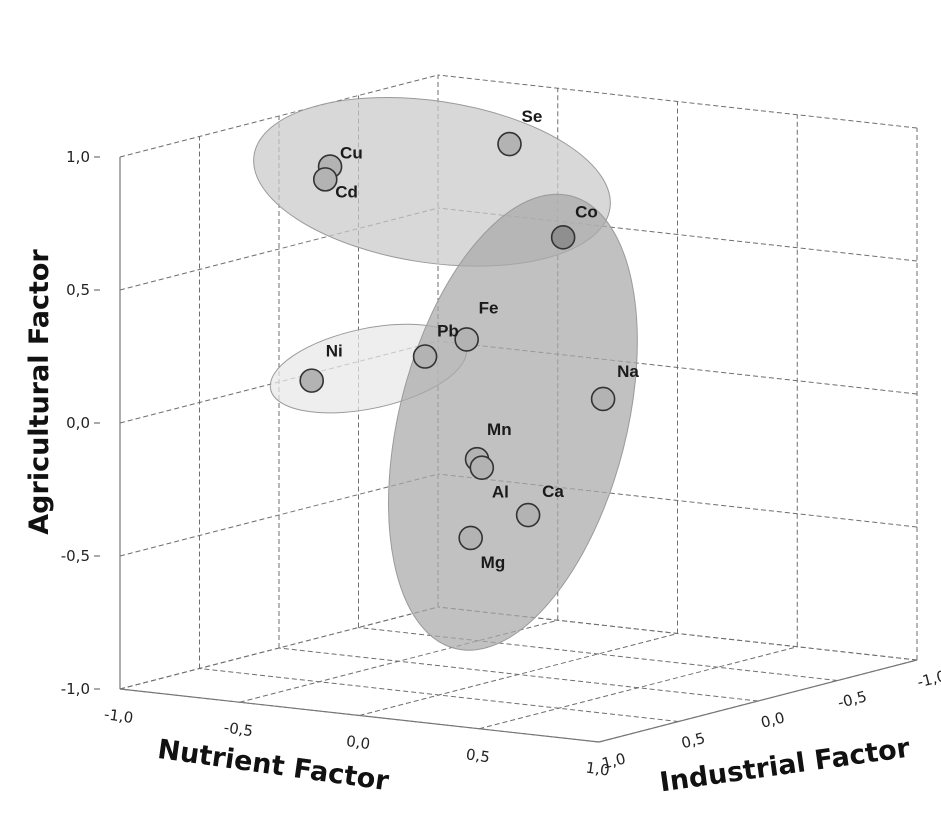 Image resolution: width=941 pixels, height=813 pixels. What do you see at coordinates (239, 729) in the screenshot?
I see `x-tick-label: -0,5` at bounding box center [239, 729].